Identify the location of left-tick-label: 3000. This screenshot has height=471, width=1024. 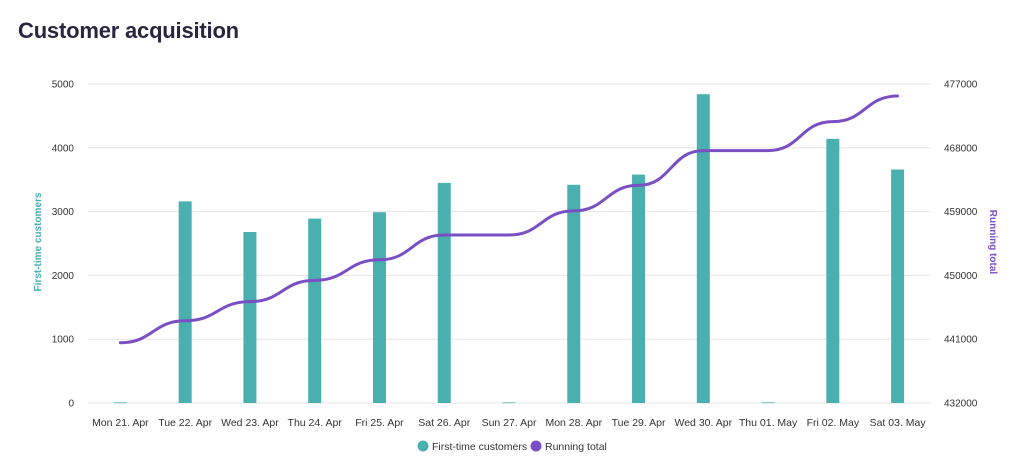
(63, 212).